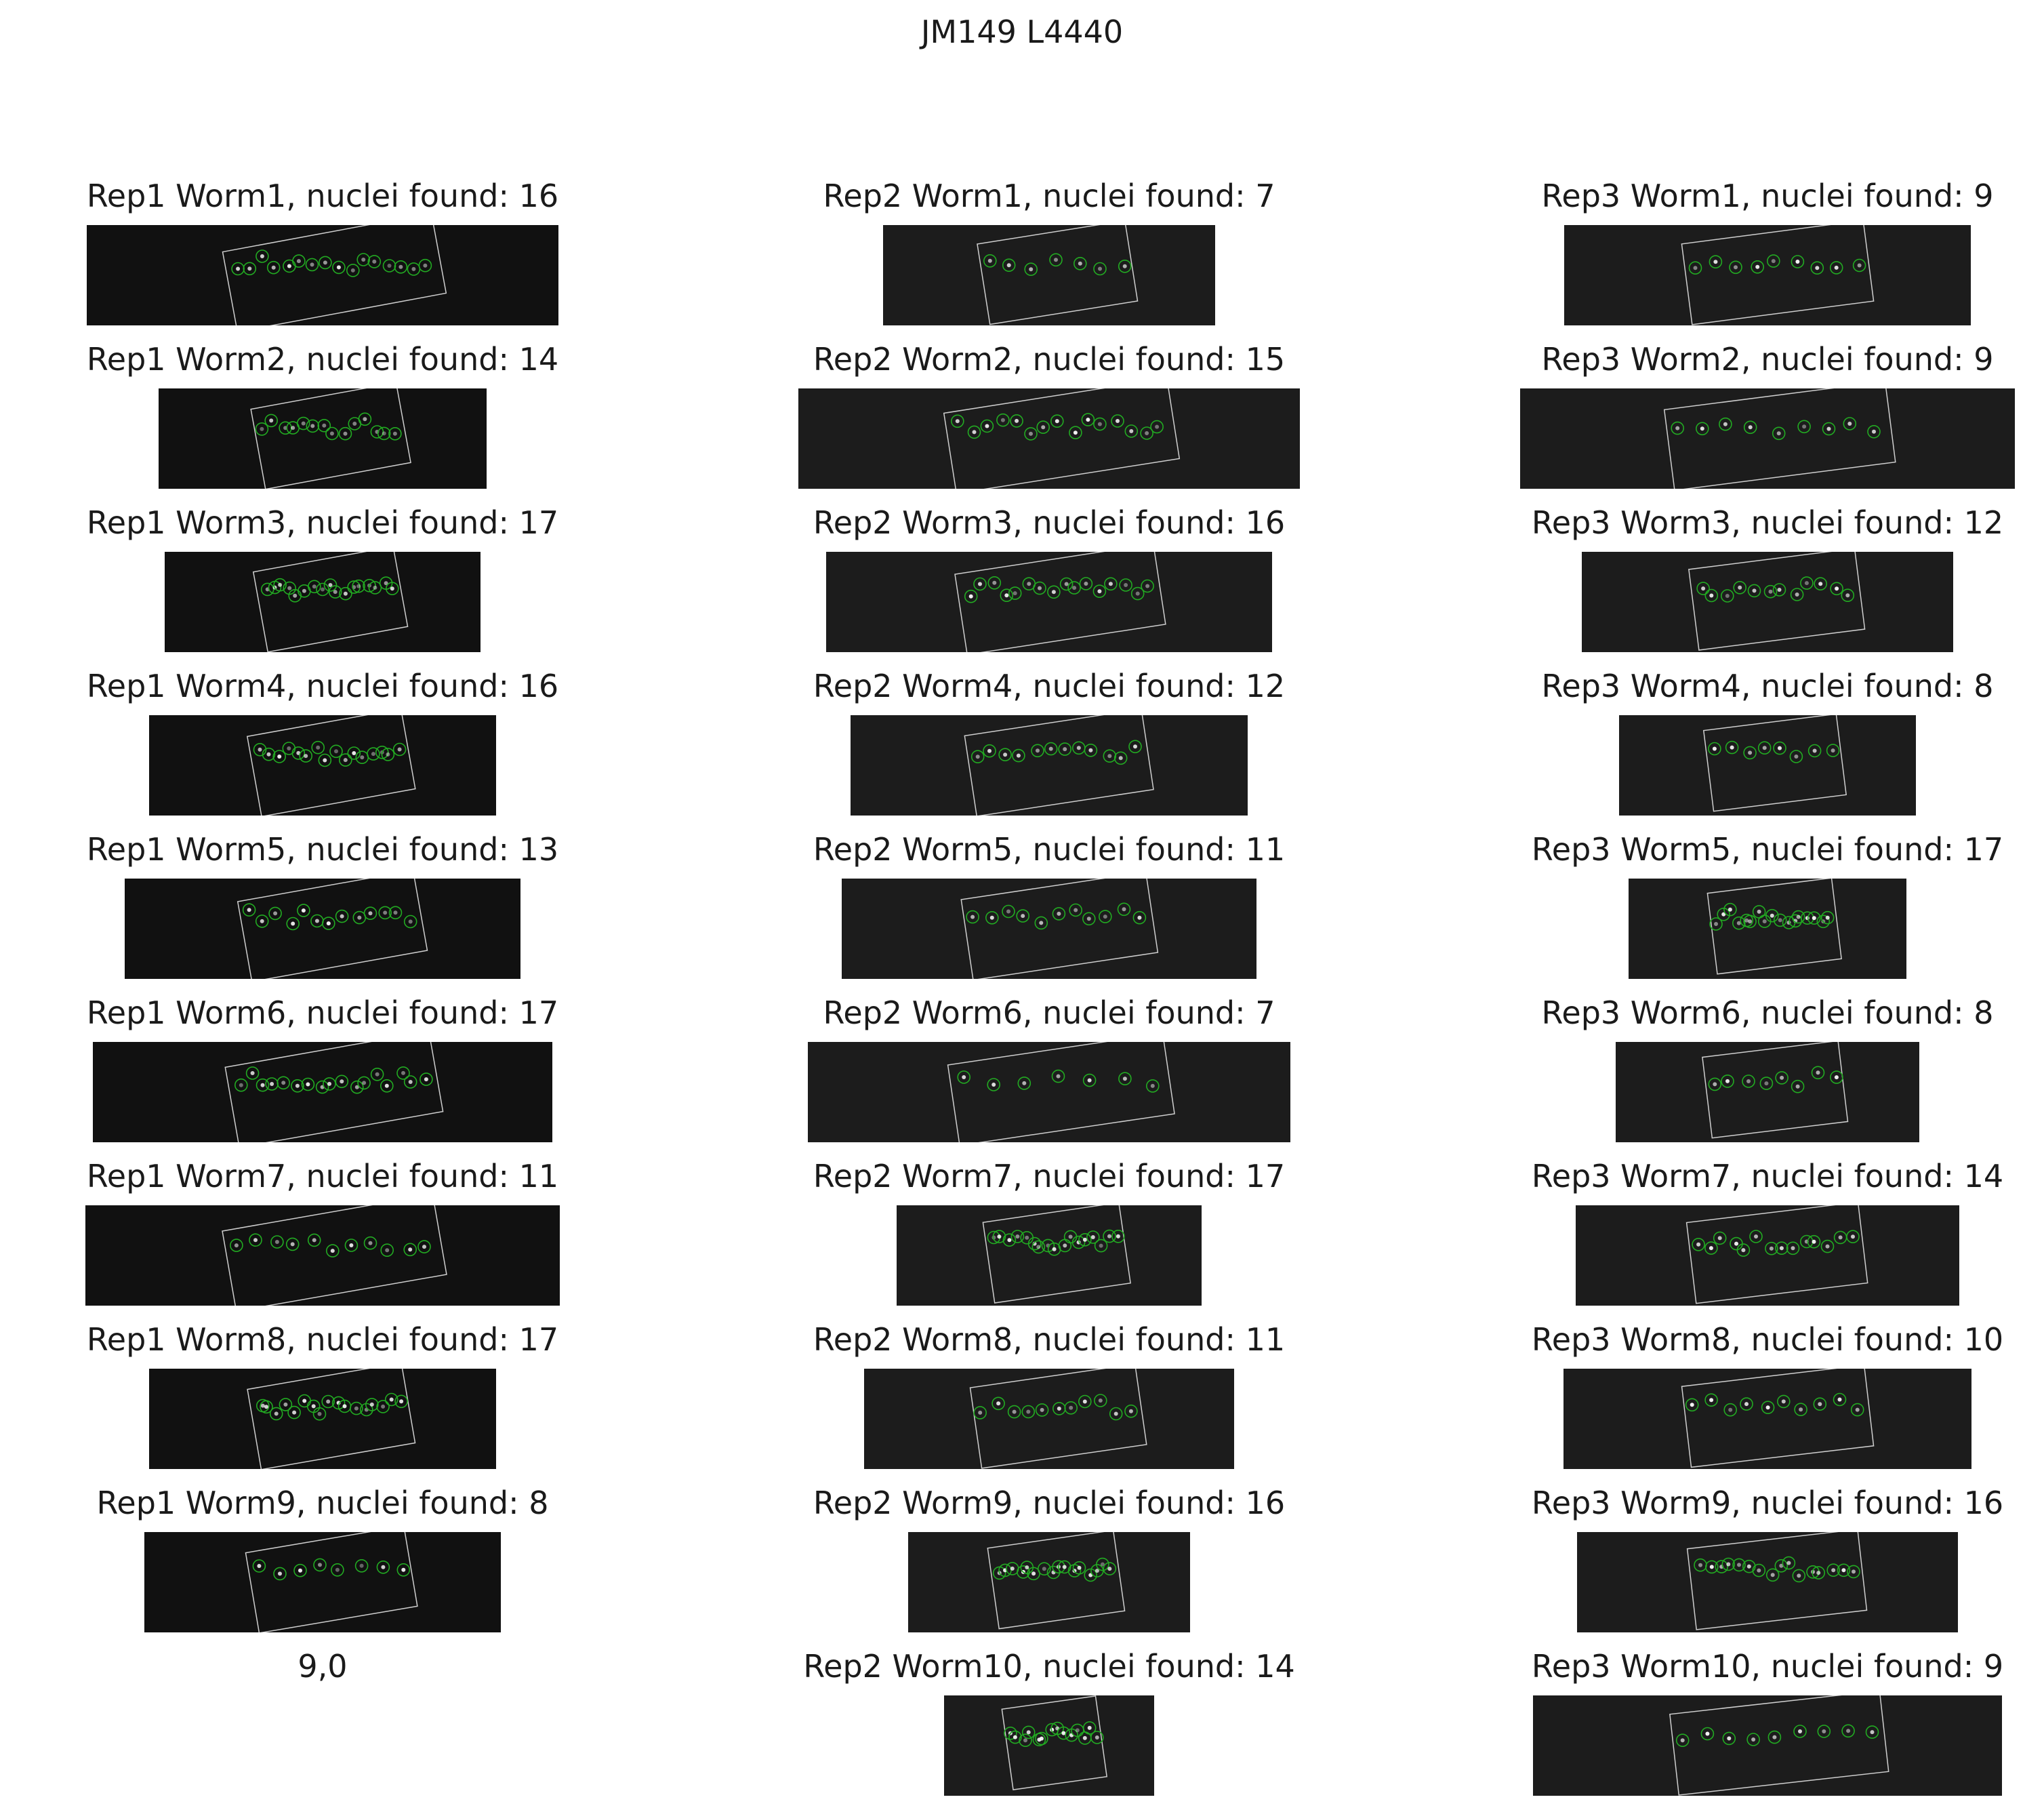 The width and height of the screenshot is (2044, 1810). Describe the element at coordinates (322, 1339) in the screenshot. I see `panel-title: Rep1 Worm8, nuclei found: 17` at that location.